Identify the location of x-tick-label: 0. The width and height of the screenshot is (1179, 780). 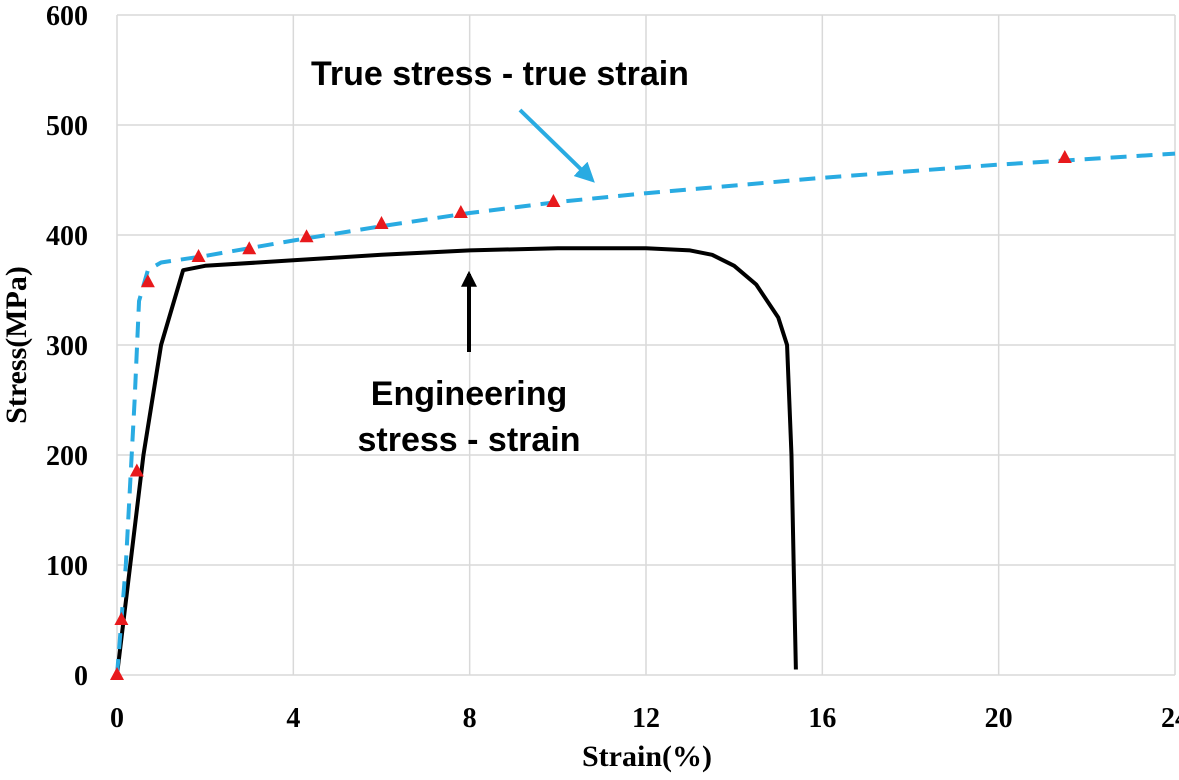
(117, 718).